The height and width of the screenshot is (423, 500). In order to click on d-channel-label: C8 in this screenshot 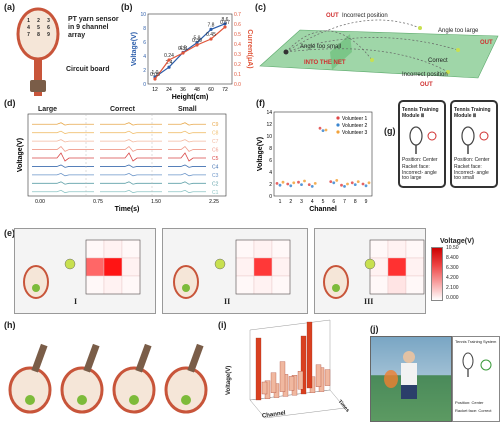, I will do `click(215, 134)`.